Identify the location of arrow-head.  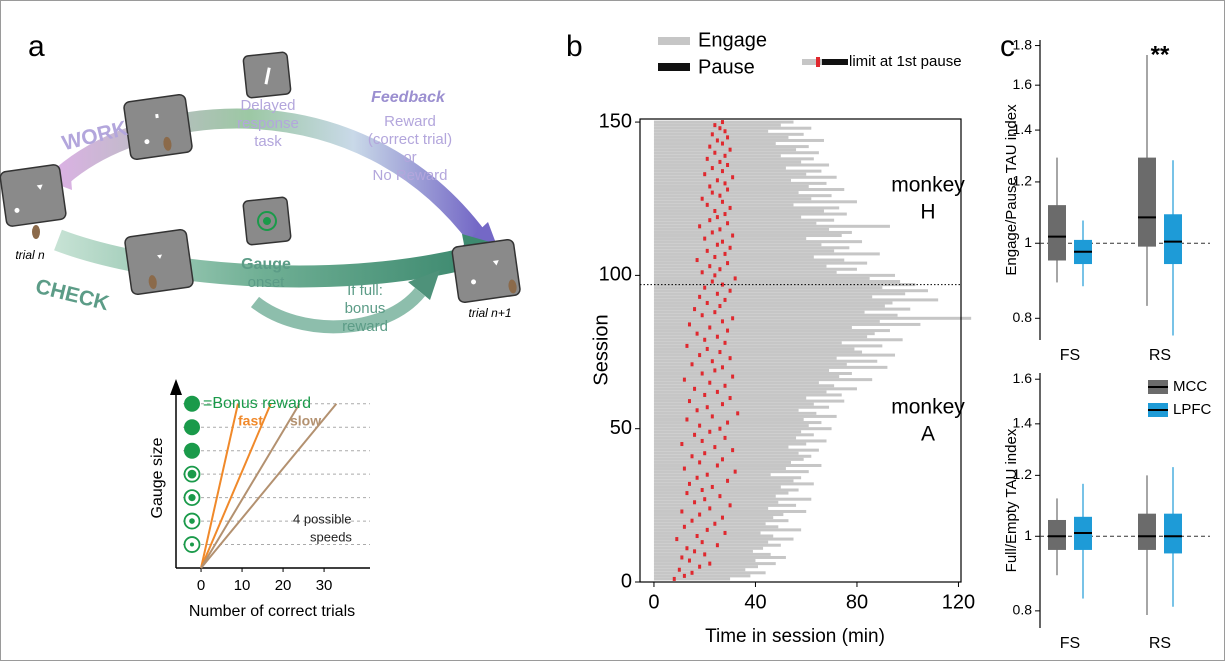
(424, 285).